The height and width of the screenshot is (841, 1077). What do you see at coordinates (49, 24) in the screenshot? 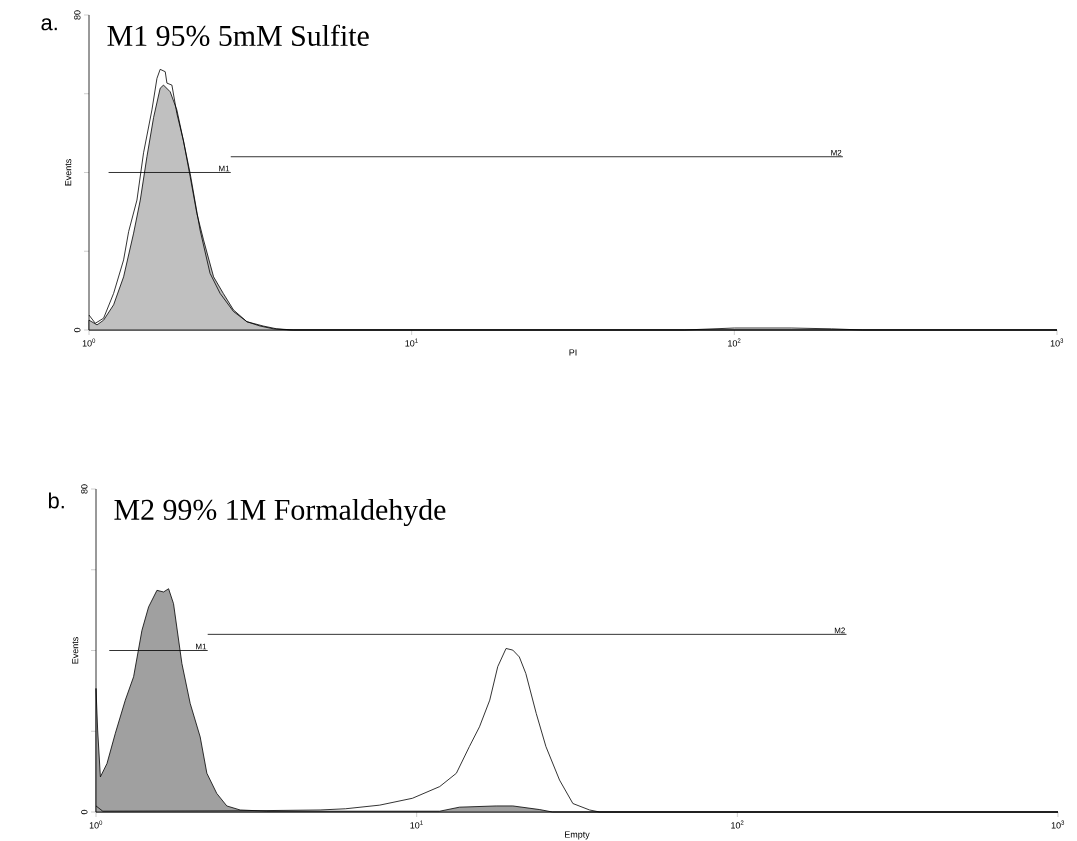
I see `text: a.` at bounding box center [49, 24].